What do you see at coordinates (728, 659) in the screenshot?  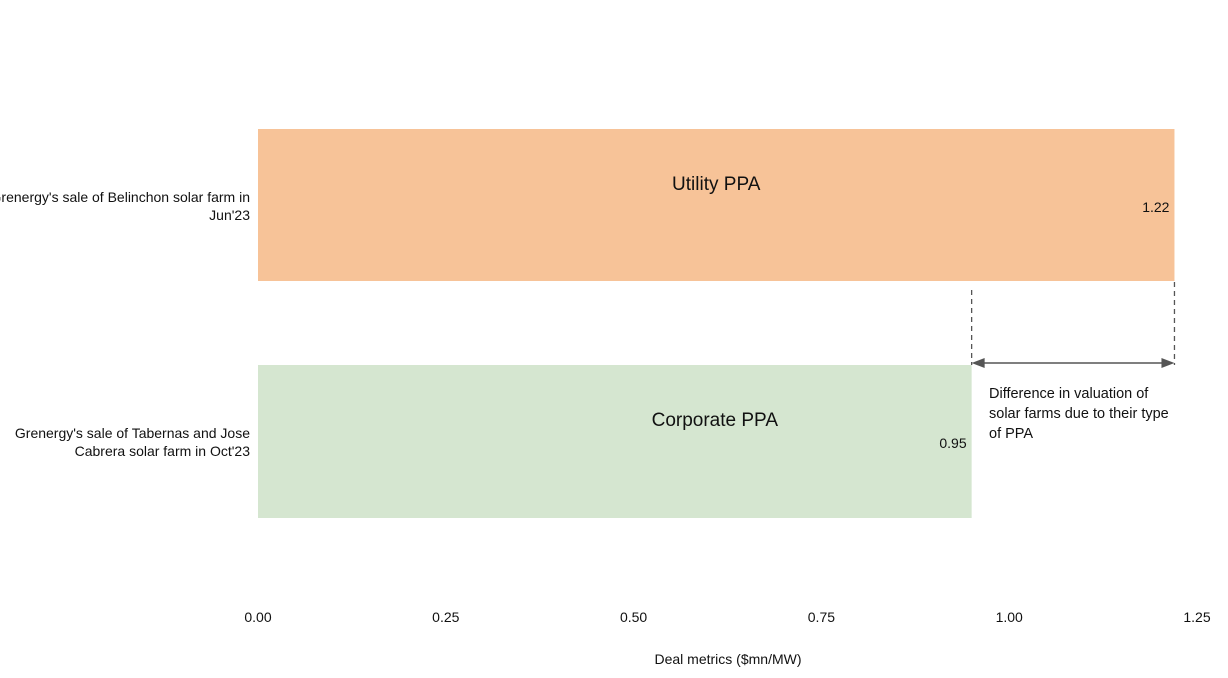 I see `x-axis-label: Deal metrics ($mn/MW)` at bounding box center [728, 659].